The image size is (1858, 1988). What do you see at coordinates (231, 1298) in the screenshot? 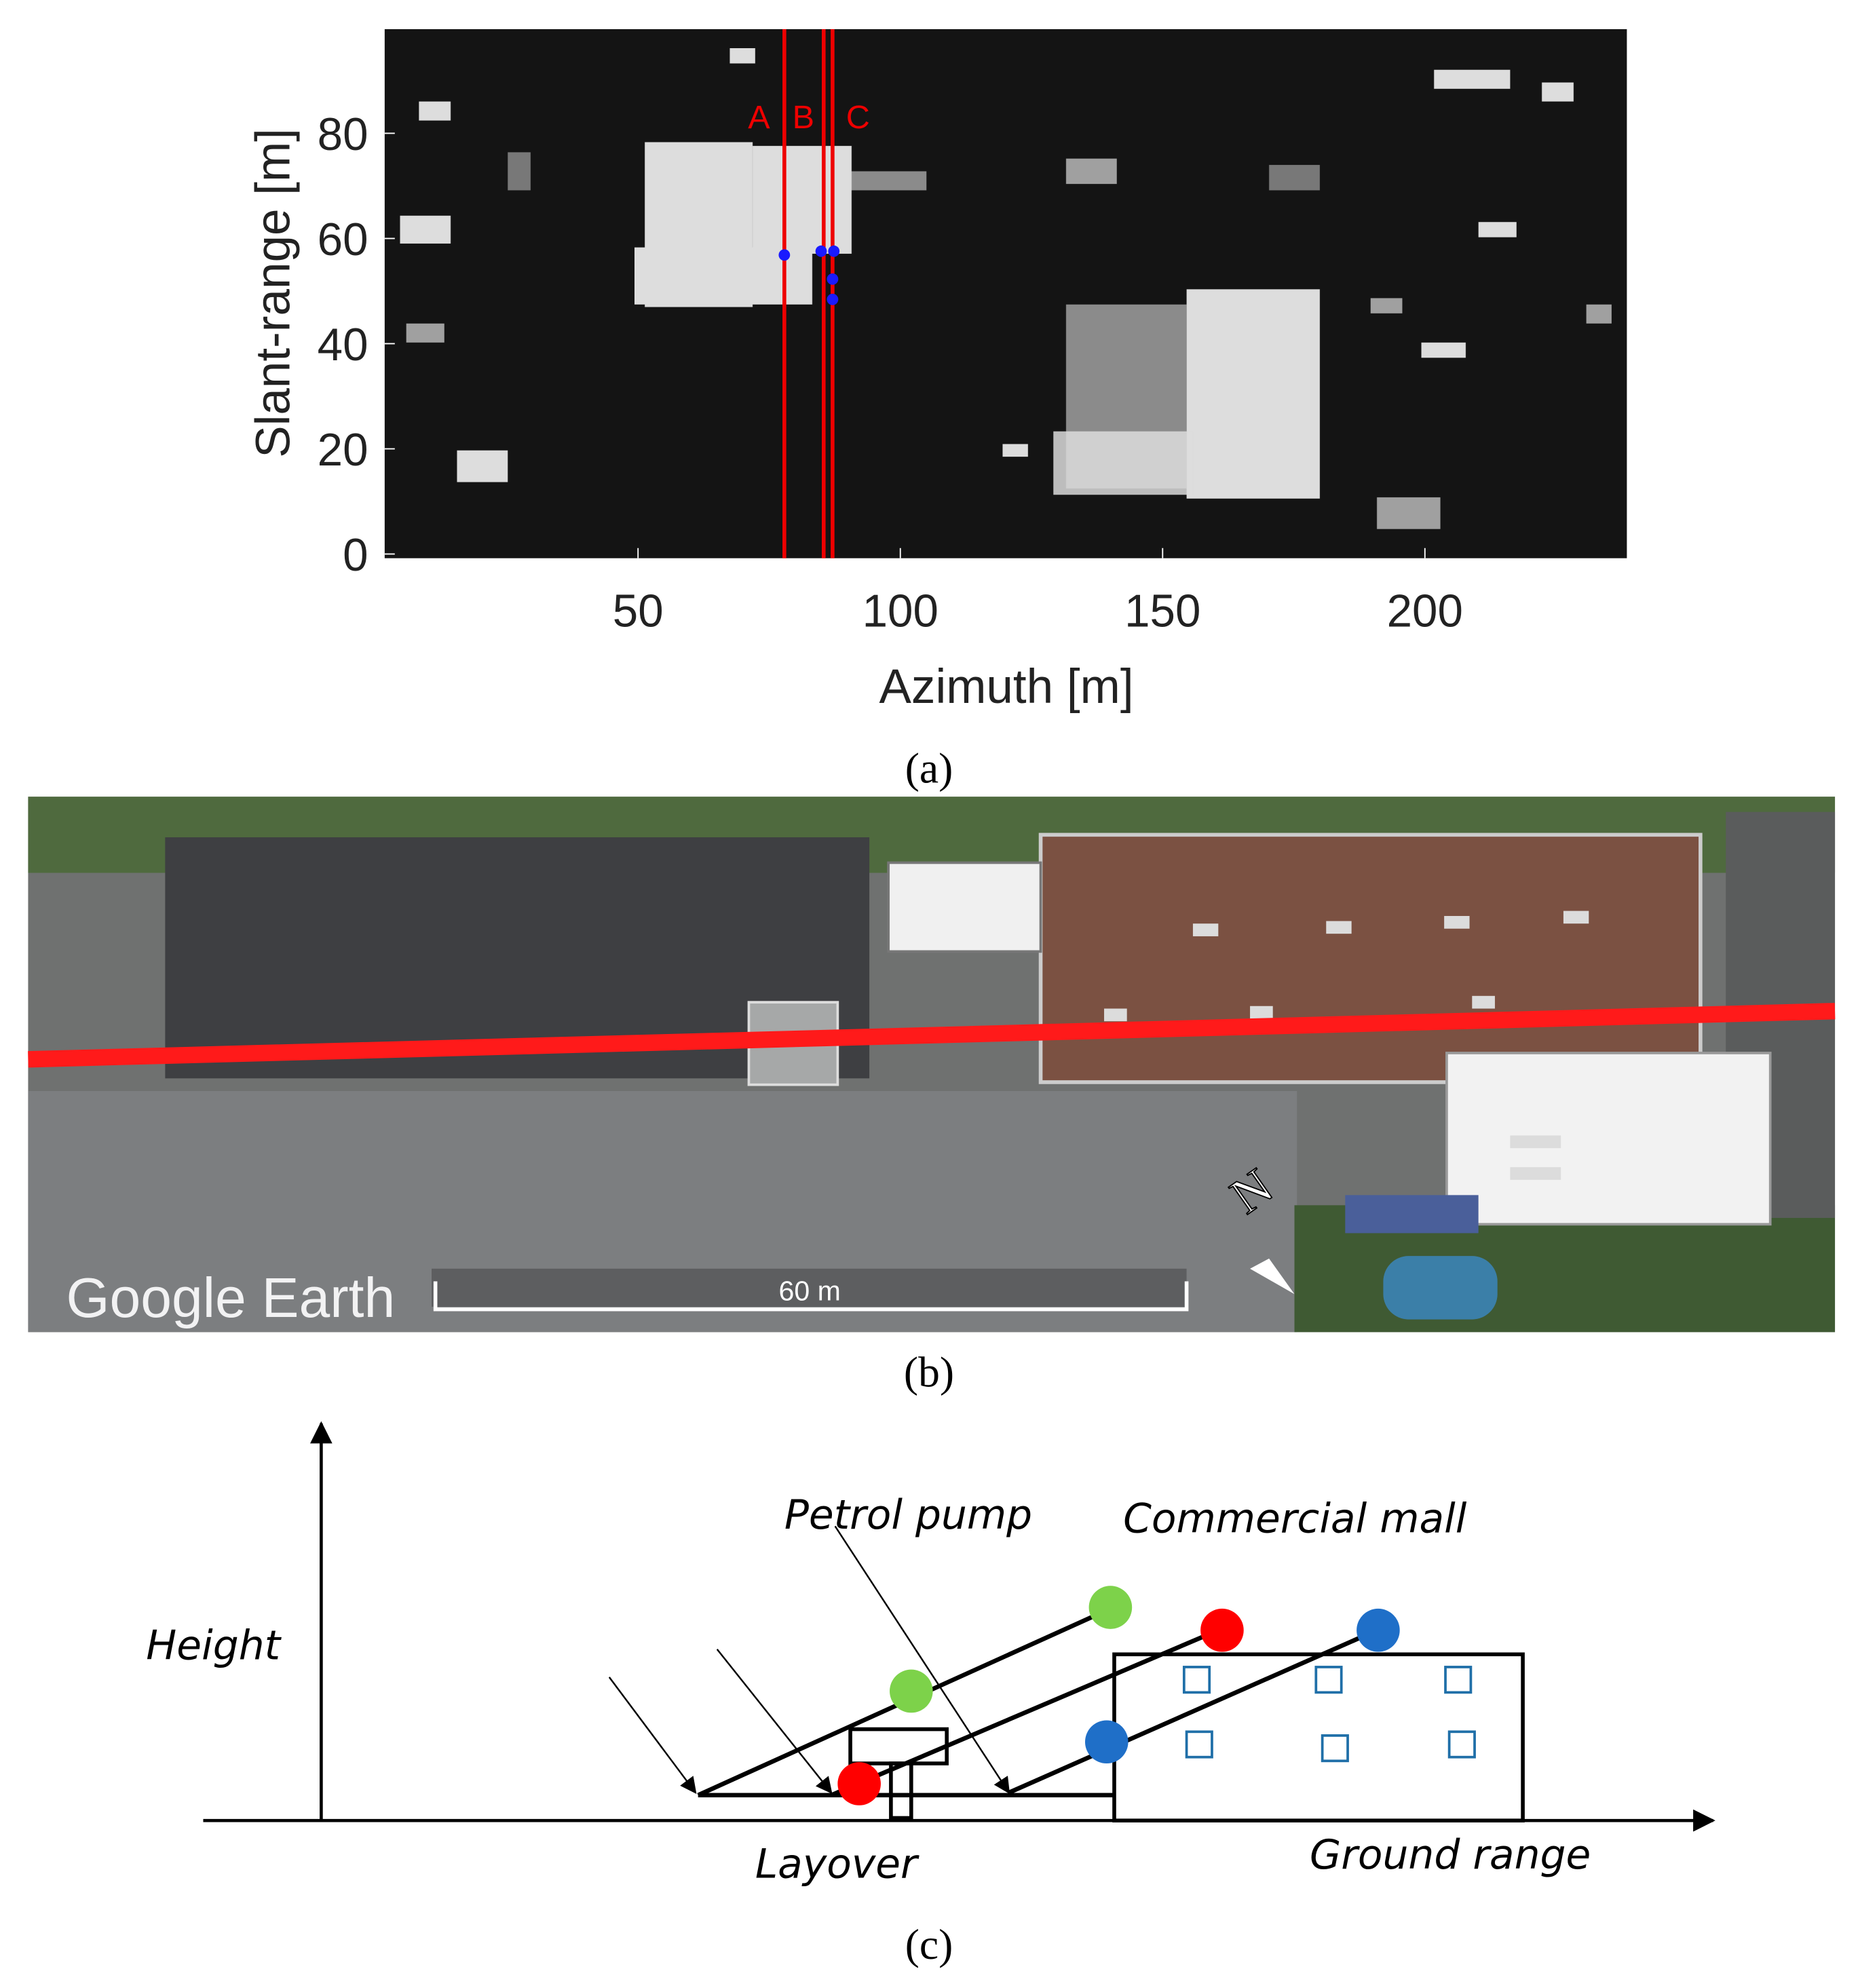
I see `watermark: Google Earth` at bounding box center [231, 1298].